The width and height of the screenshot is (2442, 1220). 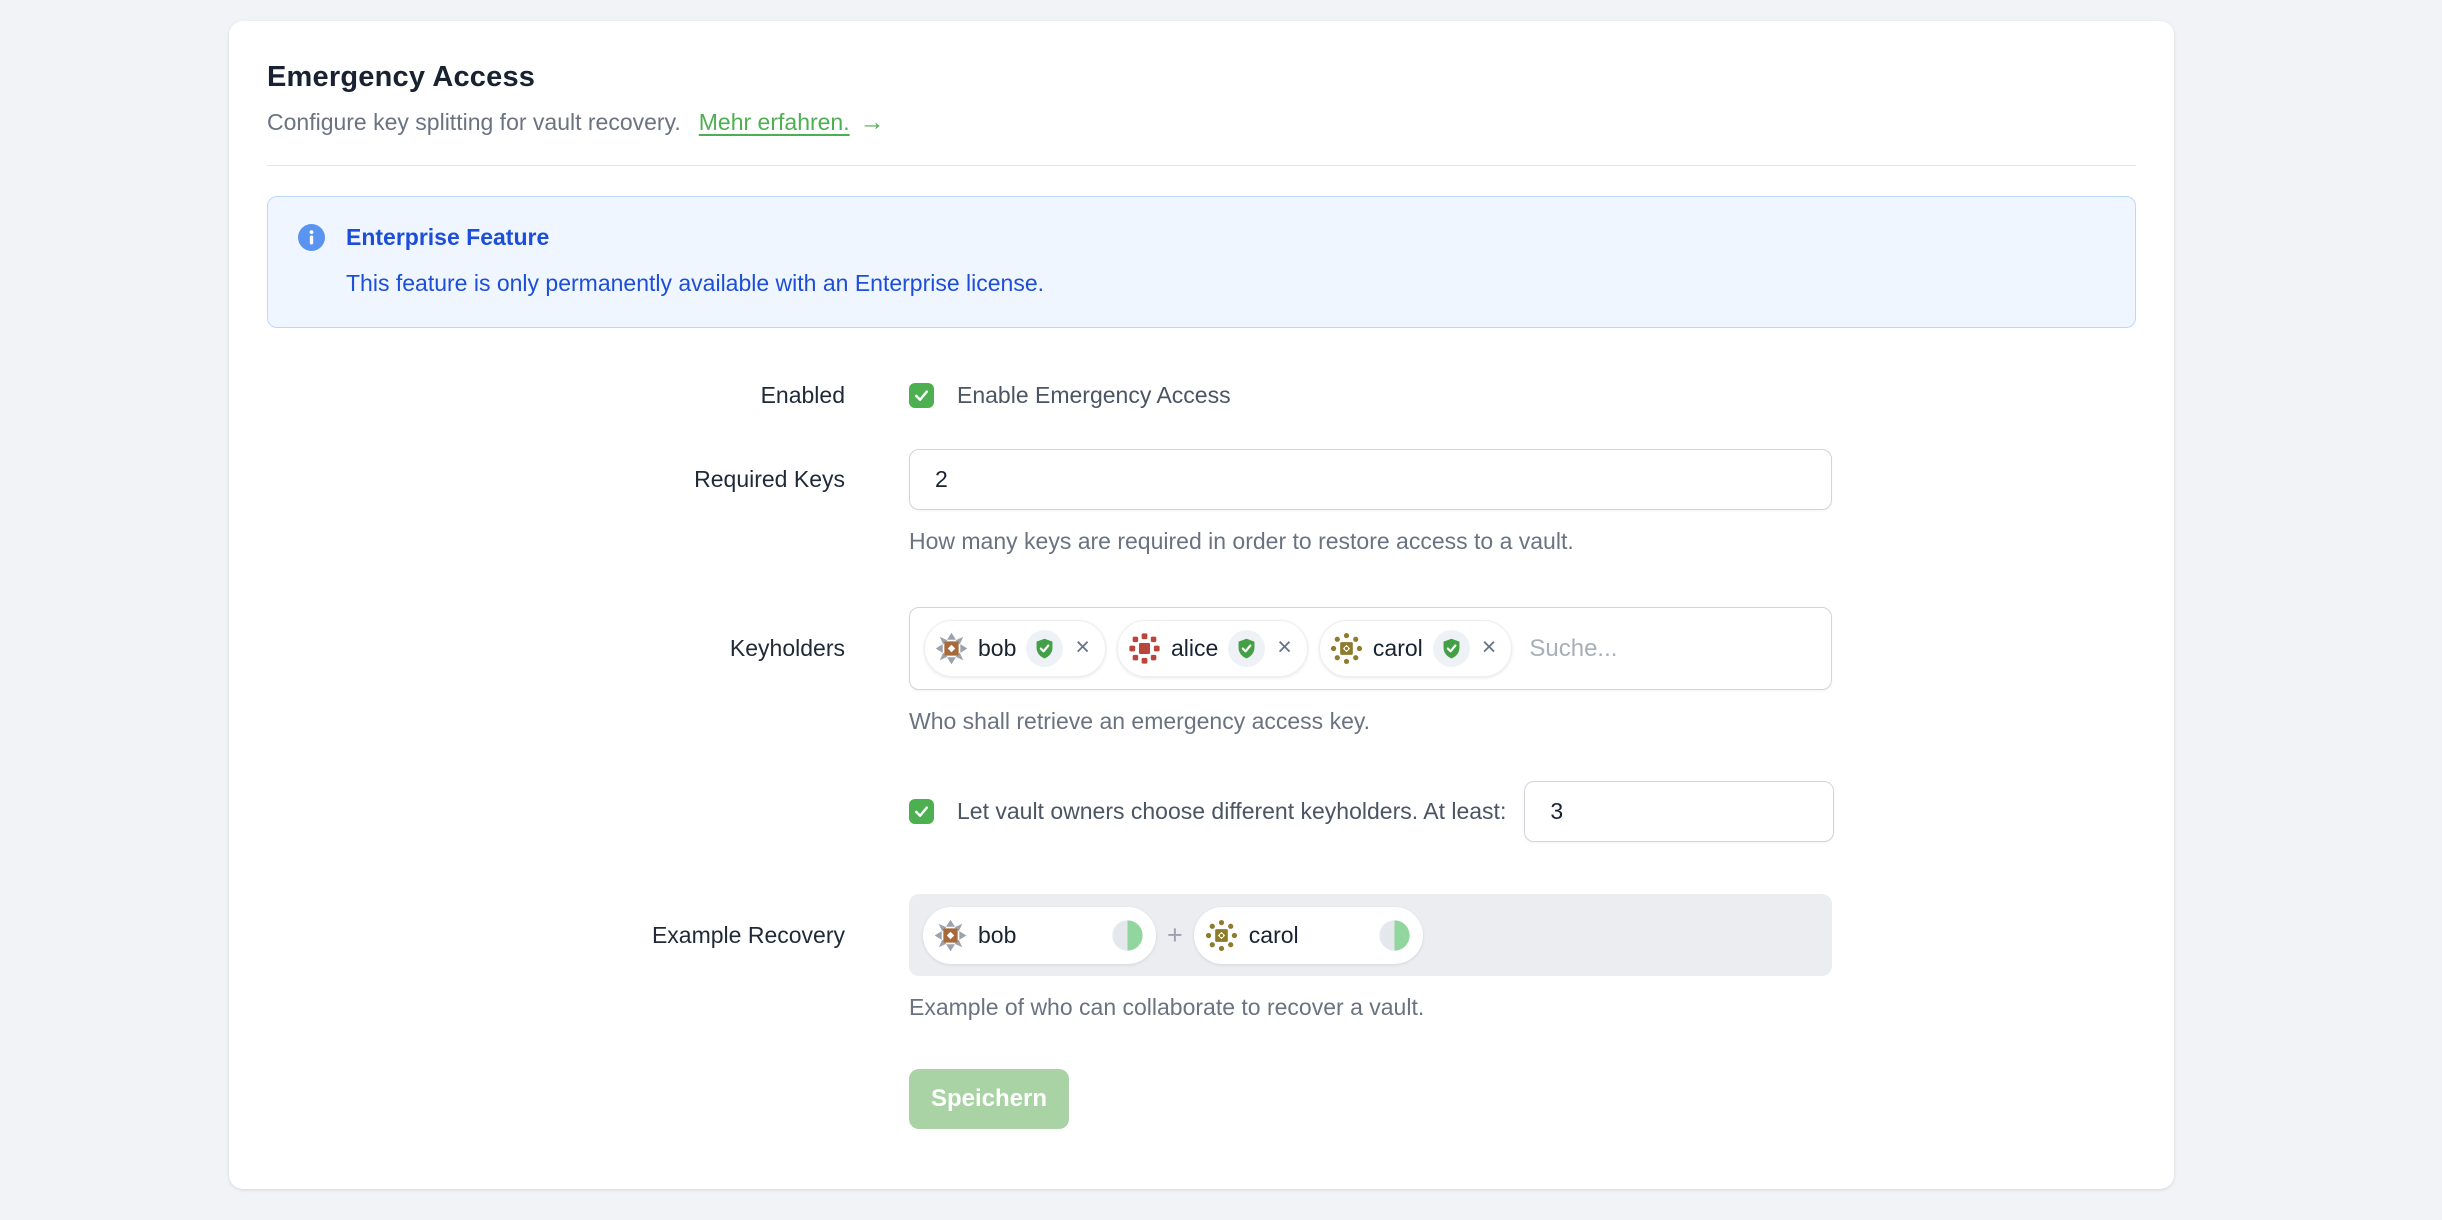 What do you see at coordinates (989, 1099) in the screenshot?
I see `save-button: Speichern` at bounding box center [989, 1099].